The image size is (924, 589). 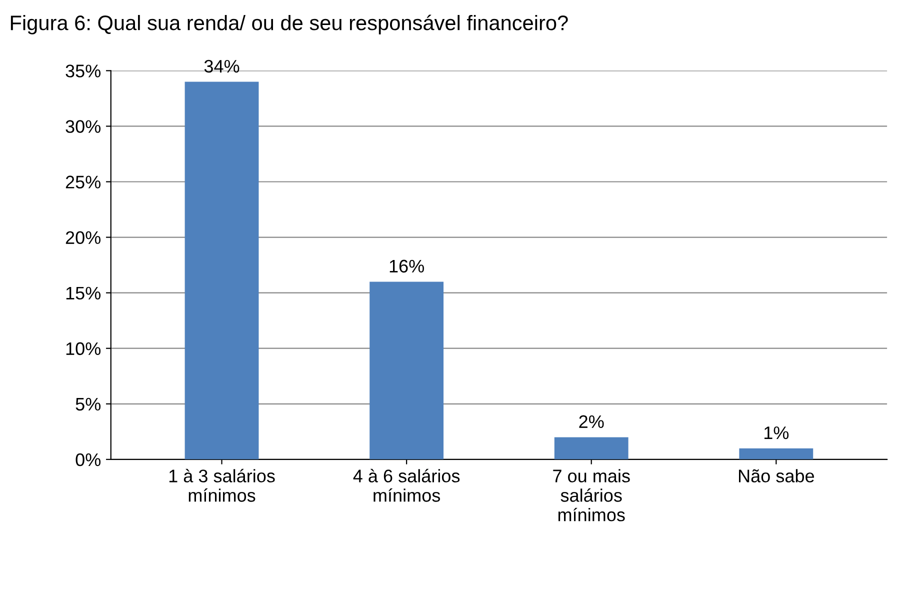 I want to click on x-tick-label: 7 ou mais salários mínimos, so click(x=591, y=495).